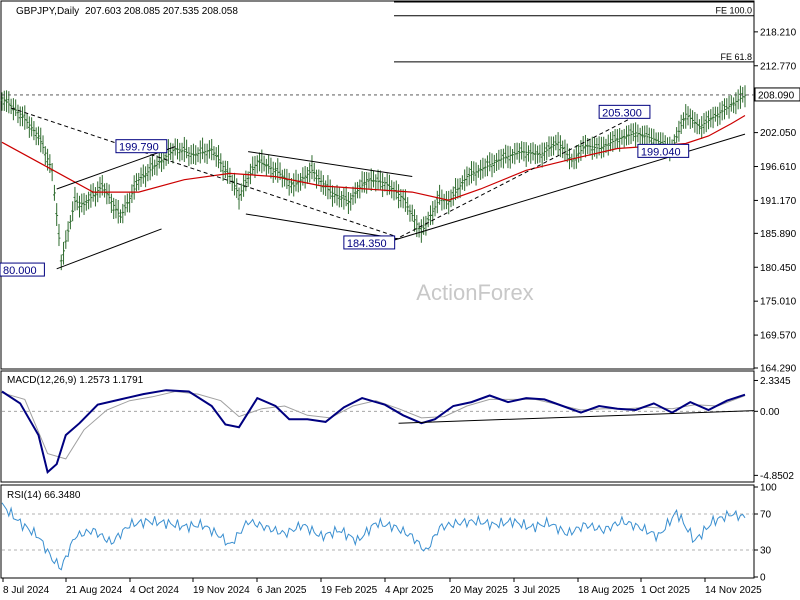 The image size is (800, 600). I want to click on price-title: GBPJPY,Daily, so click(47, 11).